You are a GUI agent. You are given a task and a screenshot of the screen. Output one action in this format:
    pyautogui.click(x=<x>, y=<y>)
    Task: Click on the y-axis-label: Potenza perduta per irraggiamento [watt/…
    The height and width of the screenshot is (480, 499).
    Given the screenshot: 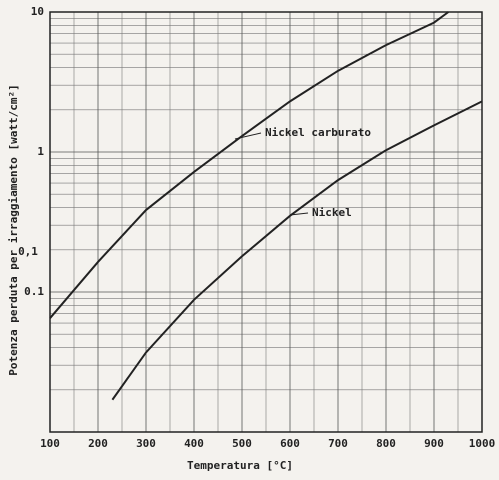 What is the action you would take?
    pyautogui.click(x=13, y=229)
    